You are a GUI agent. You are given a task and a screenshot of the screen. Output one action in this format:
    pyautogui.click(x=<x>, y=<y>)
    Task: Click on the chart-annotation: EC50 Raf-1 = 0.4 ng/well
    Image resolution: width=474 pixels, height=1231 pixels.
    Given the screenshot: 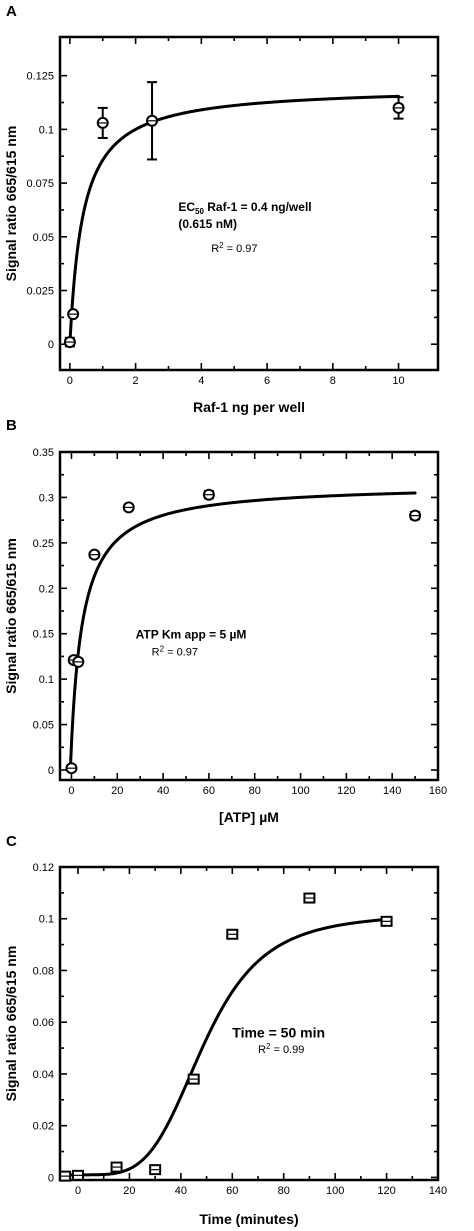 What is the action you would take?
    pyautogui.click(x=244, y=208)
    